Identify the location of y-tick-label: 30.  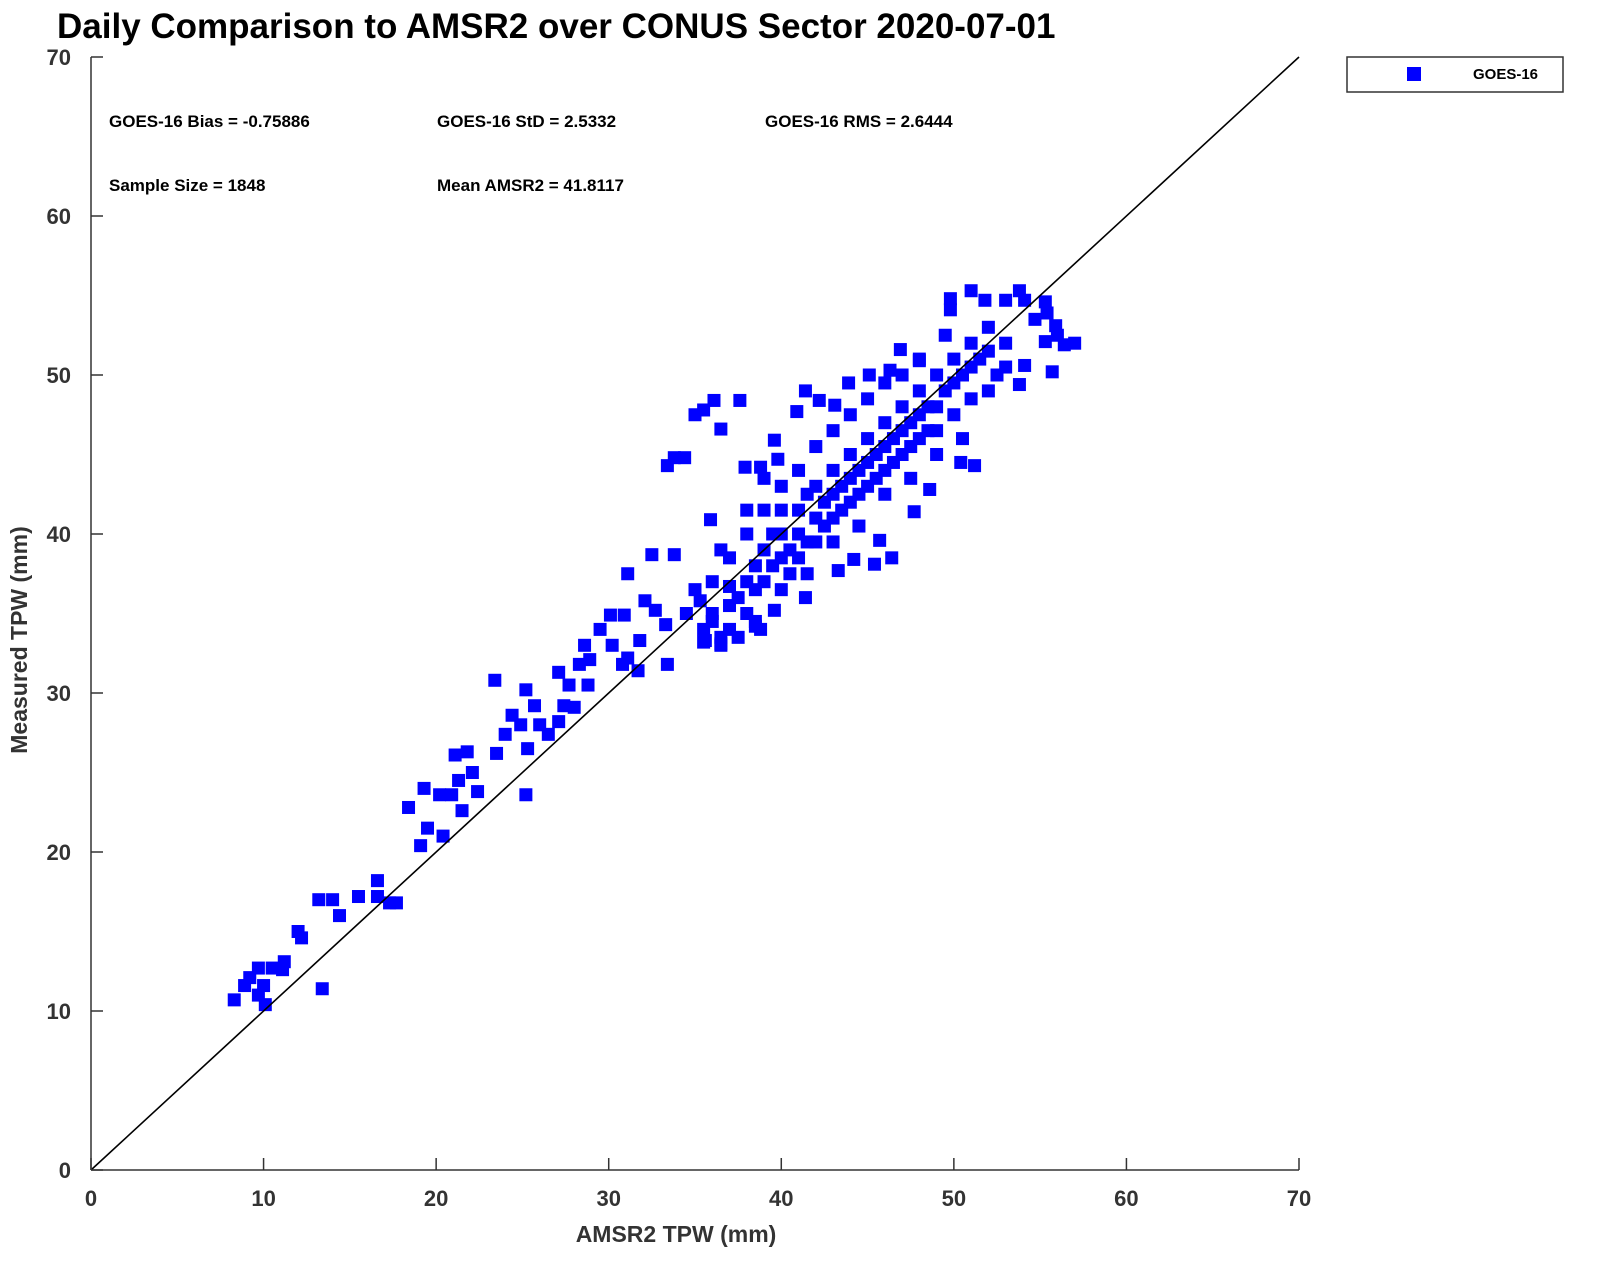
(59, 693).